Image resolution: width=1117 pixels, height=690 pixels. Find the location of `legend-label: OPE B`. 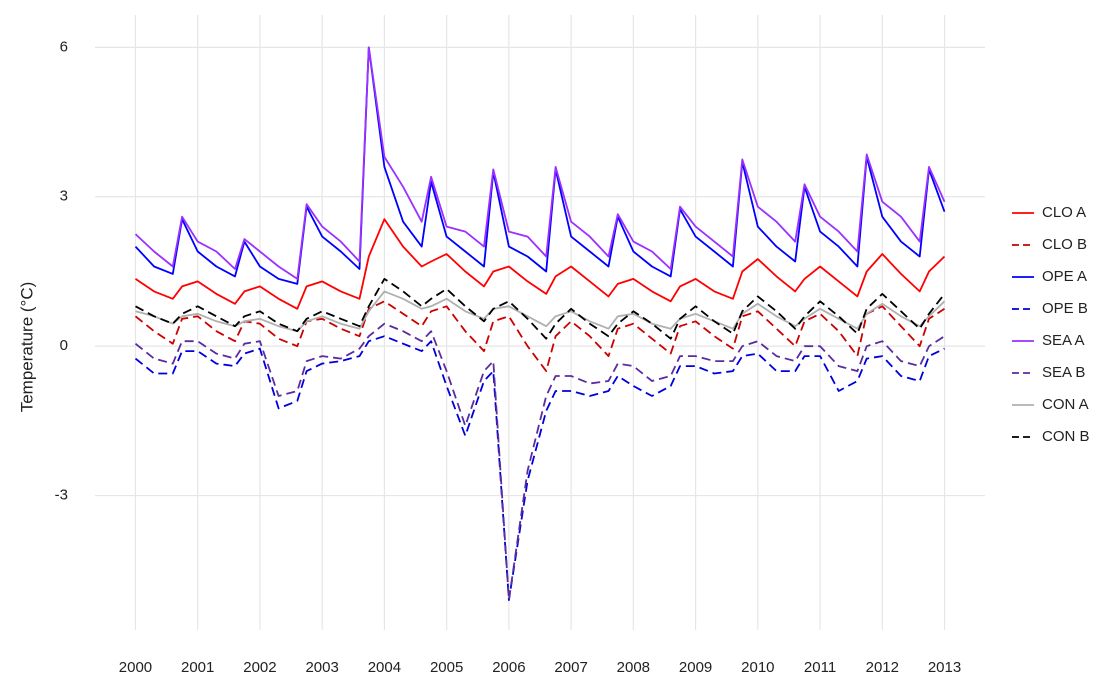

legend-label: OPE B is located at coordinates (1065, 308).